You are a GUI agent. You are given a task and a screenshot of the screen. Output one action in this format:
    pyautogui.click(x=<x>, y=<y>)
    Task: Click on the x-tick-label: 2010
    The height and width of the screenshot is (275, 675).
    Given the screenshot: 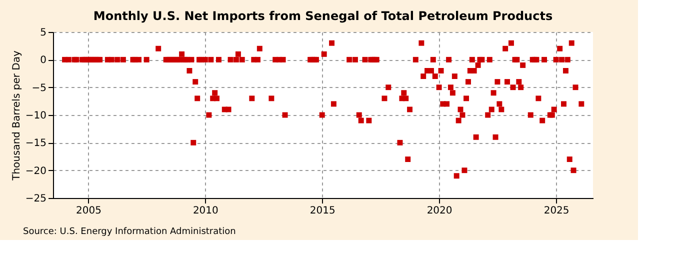 What is the action you would take?
    pyautogui.click(x=205, y=211)
    